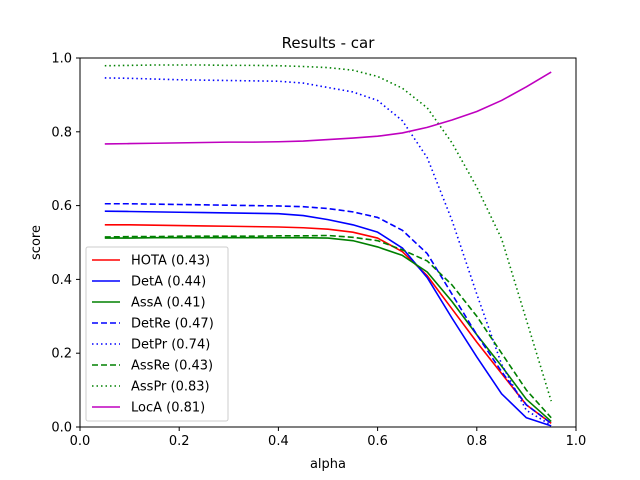  I want to click on legend-label-0: HOTA (0.43), so click(170, 261).